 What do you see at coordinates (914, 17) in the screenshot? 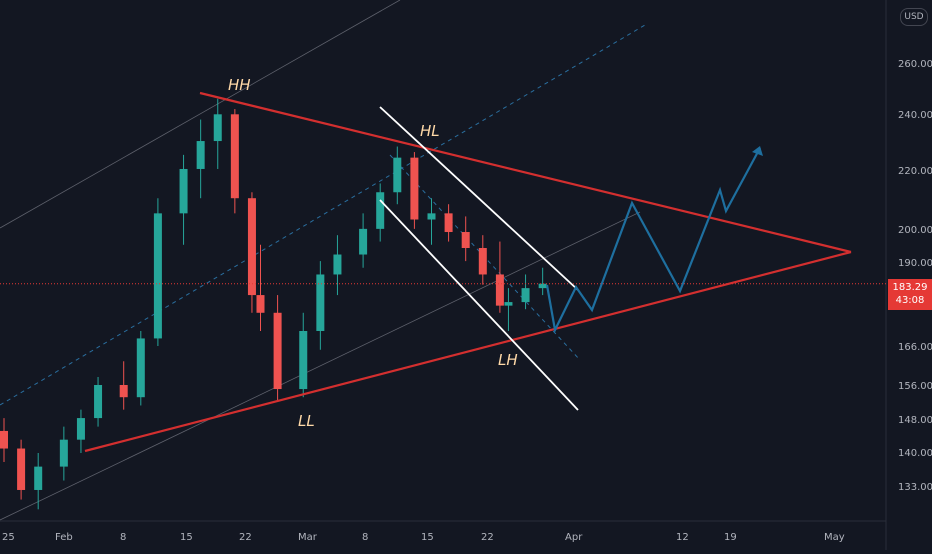
I see `currency-button: USD` at bounding box center [914, 17].